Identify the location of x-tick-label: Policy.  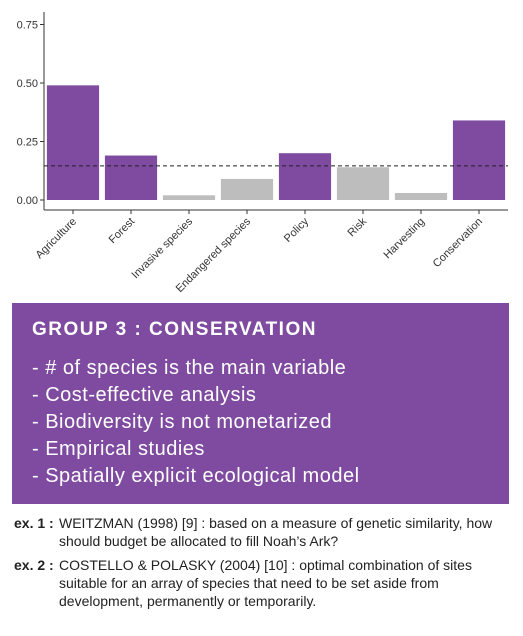
(297, 230).